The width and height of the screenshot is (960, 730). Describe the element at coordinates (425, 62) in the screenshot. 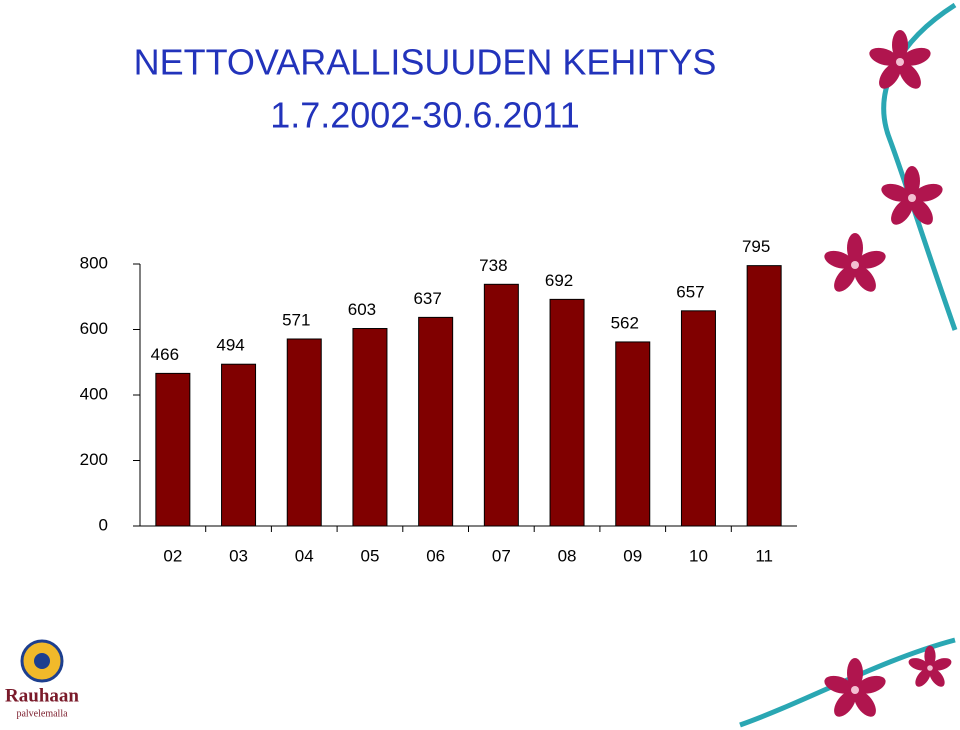

I see `chart-title: NETTOVARALLISUUDEN KEHITYS` at that location.